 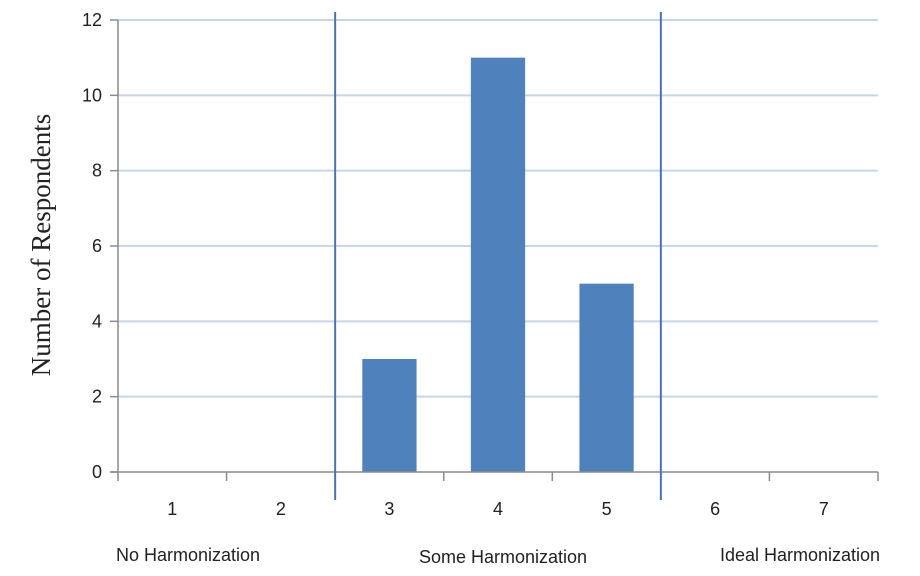 I want to click on y-tick-label-12: 12, so click(x=92, y=20).